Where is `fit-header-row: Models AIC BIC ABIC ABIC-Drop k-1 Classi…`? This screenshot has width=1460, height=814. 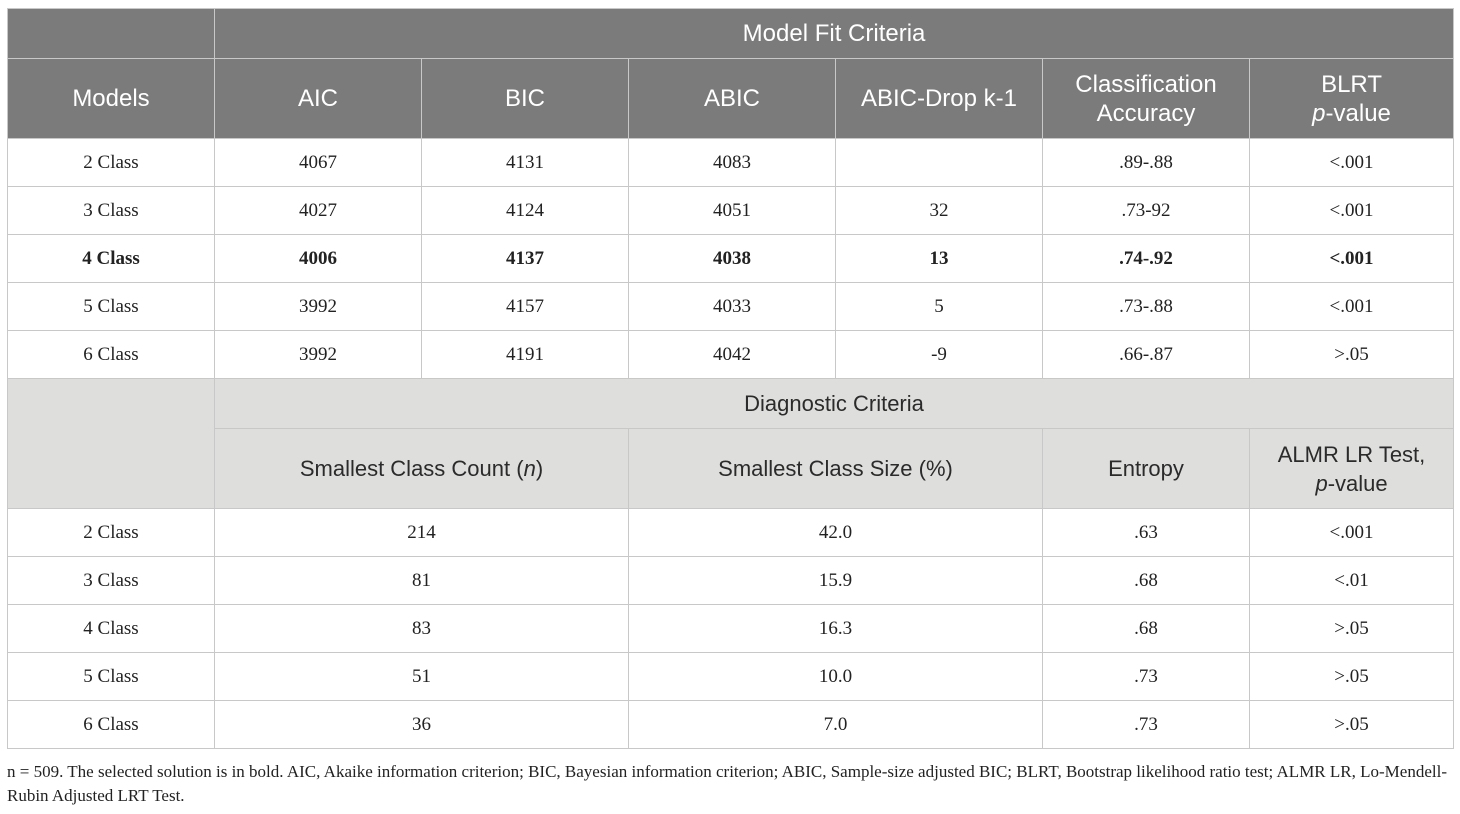 fit-header-row: Models AIC BIC ABIC ABIC-Drop k-1 Classi… is located at coordinates (731, 98).